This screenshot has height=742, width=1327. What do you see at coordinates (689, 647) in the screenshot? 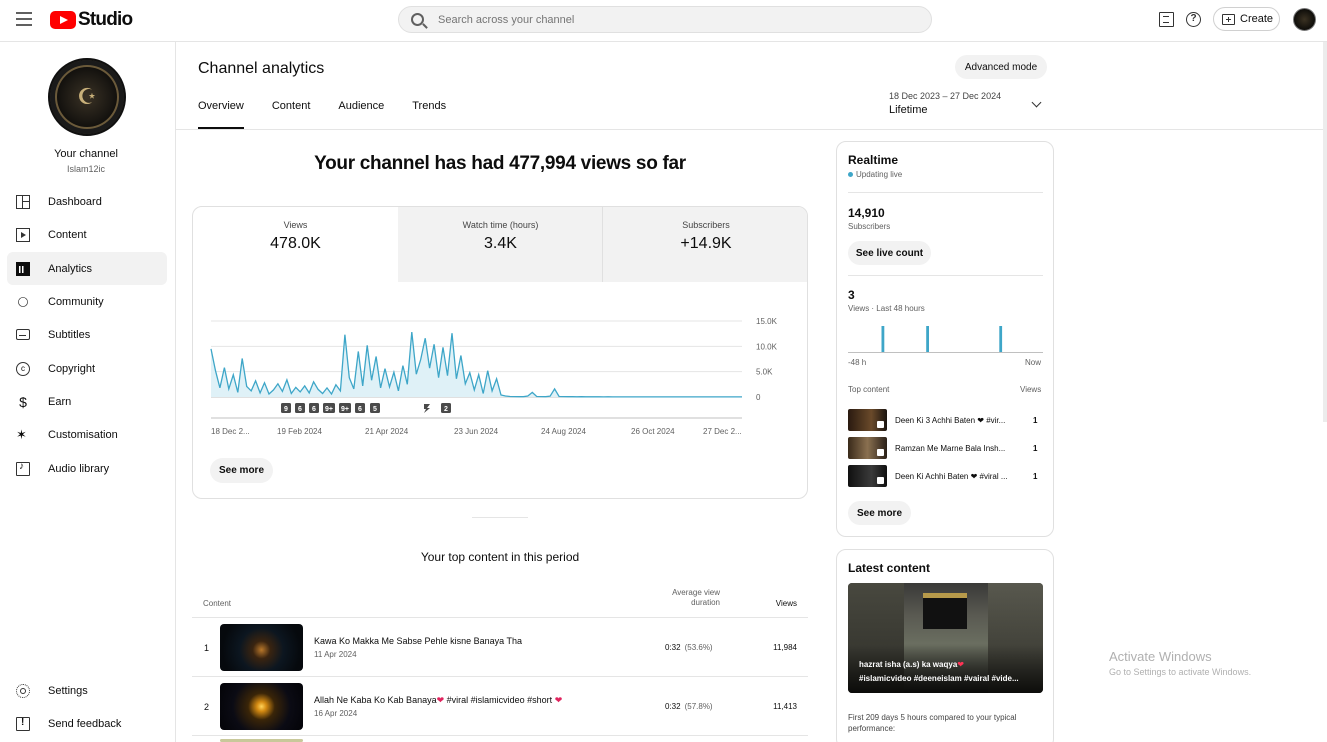
I see `video-avd: 0:32 (53.6%)` at bounding box center [689, 647].